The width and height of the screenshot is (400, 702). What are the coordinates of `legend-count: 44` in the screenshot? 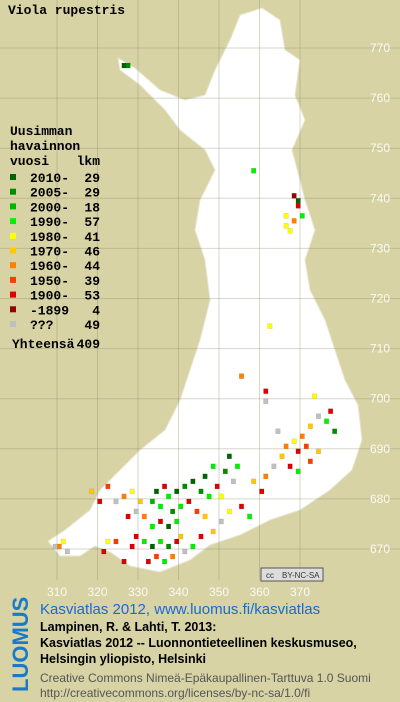 It's located at (92, 266).